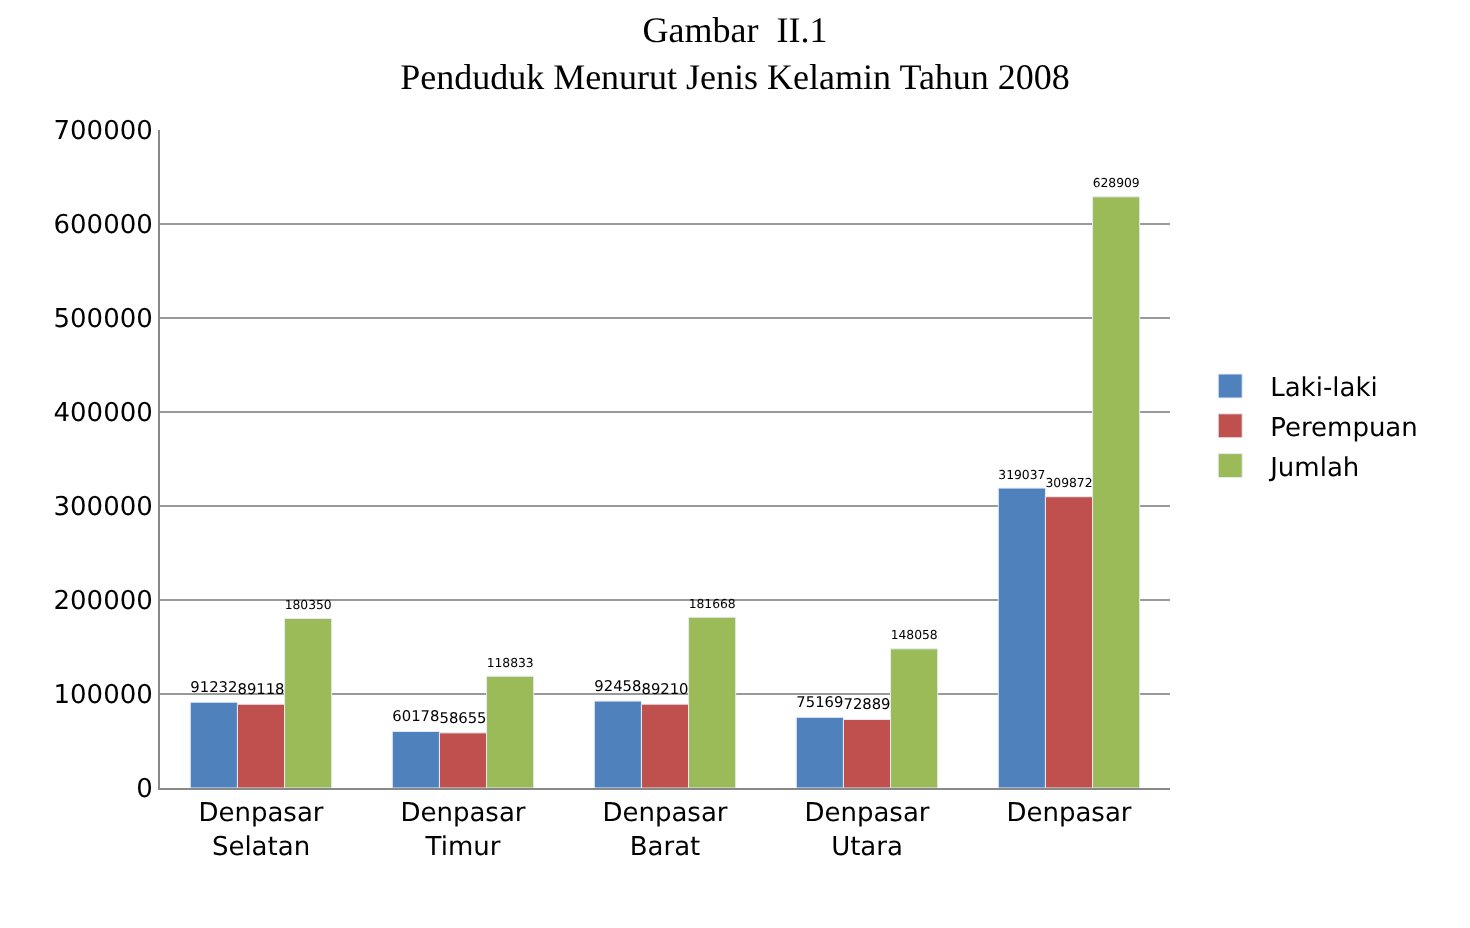 The height and width of the screenshot is (928, 1470). Describe the element at coordinates (1344, 428) in the screenshot. I see `legend-label: Perempuan` at that location.